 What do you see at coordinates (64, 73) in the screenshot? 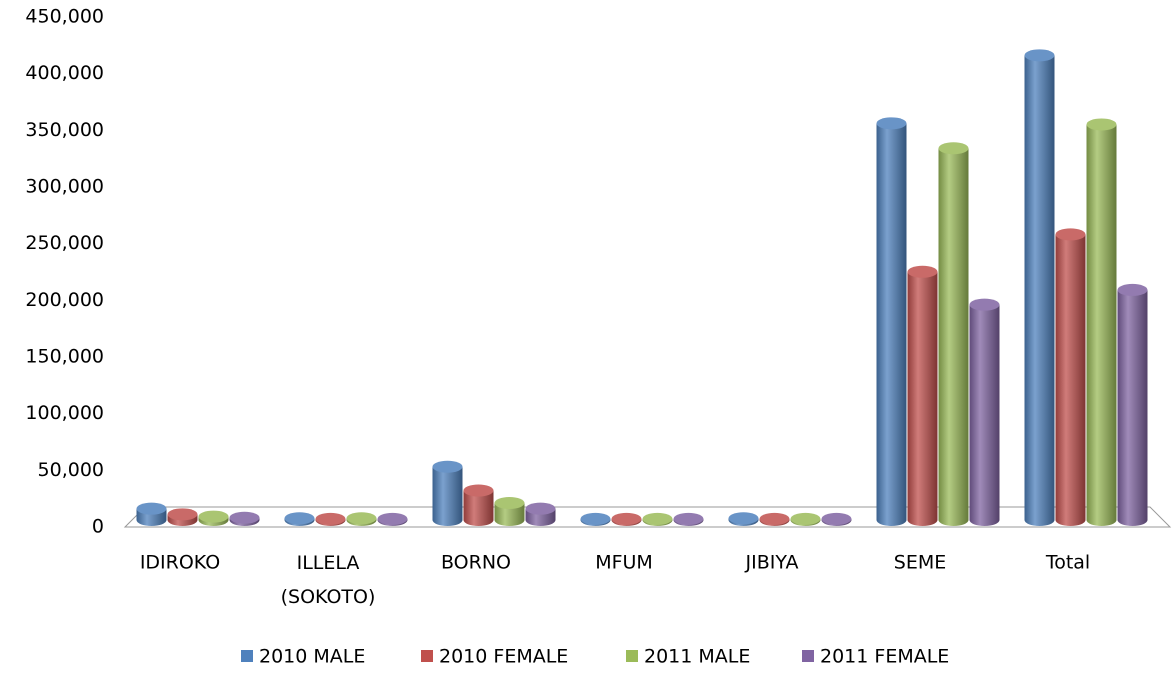
I see `y-tick-label: 400,000` at bounding box center [64, 73].